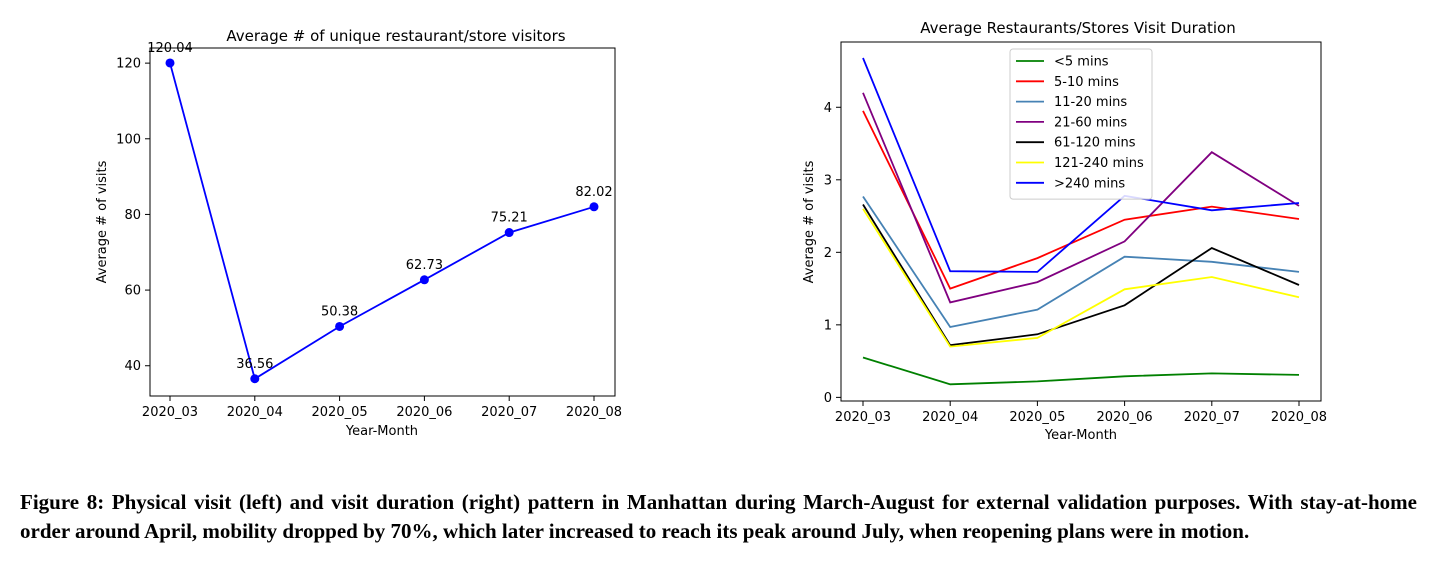  What do you see at coordinates (132, 291) in the screenshot?
I see `y-tick-label: 60` at bounding box center [132, 291].